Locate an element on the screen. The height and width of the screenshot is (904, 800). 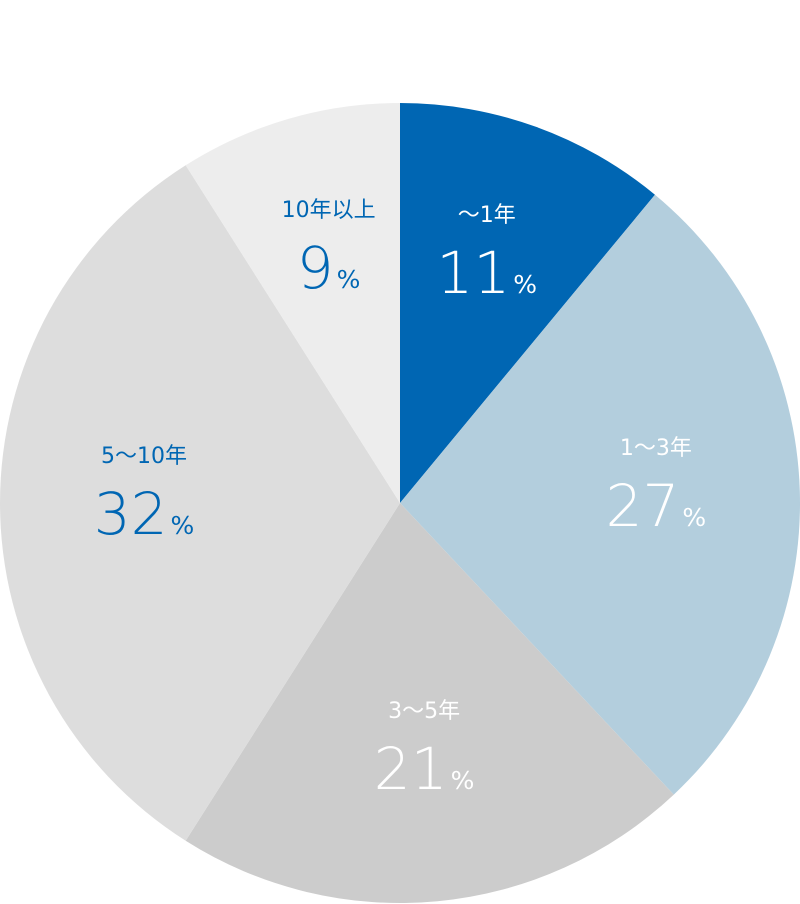
slice-category-label: 3〜5年 is located at coordinates (424, 711).